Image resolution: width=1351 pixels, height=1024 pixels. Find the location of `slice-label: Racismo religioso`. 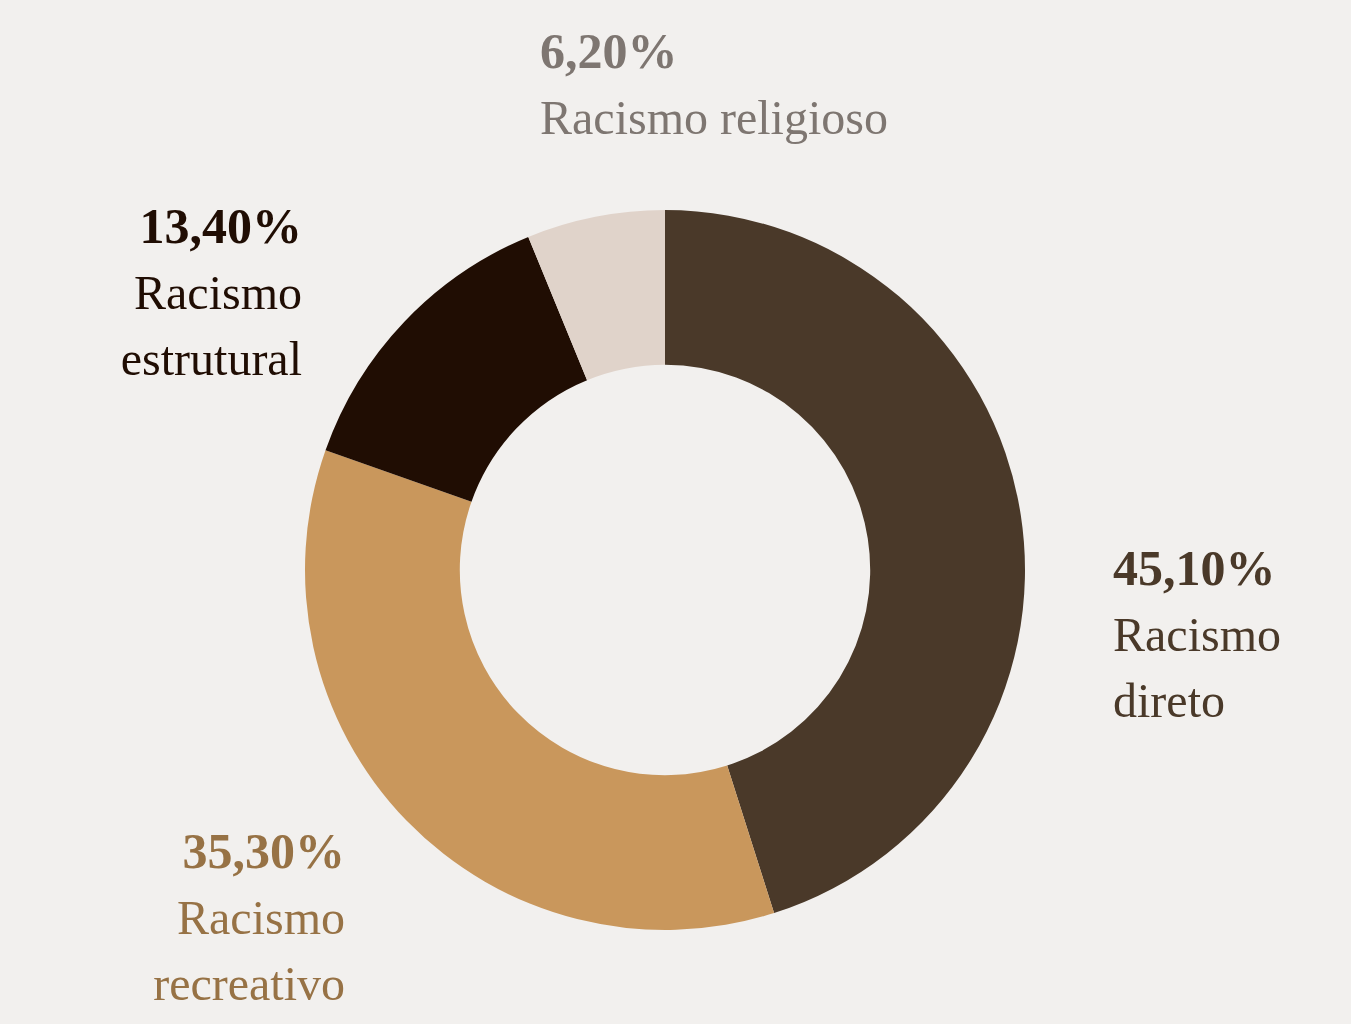

slice-label: Racismo religioso is located at coordinates (714, 117).